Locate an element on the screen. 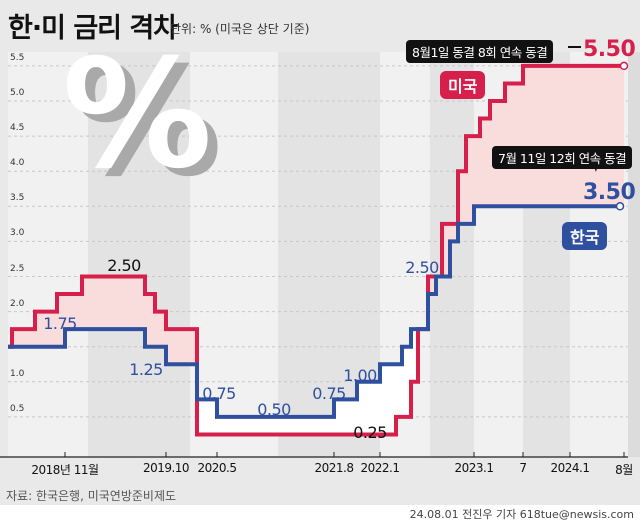 This screenshot has width=640, height=523. y-tick-label: 3.5 is located at coordinates (17, 198).